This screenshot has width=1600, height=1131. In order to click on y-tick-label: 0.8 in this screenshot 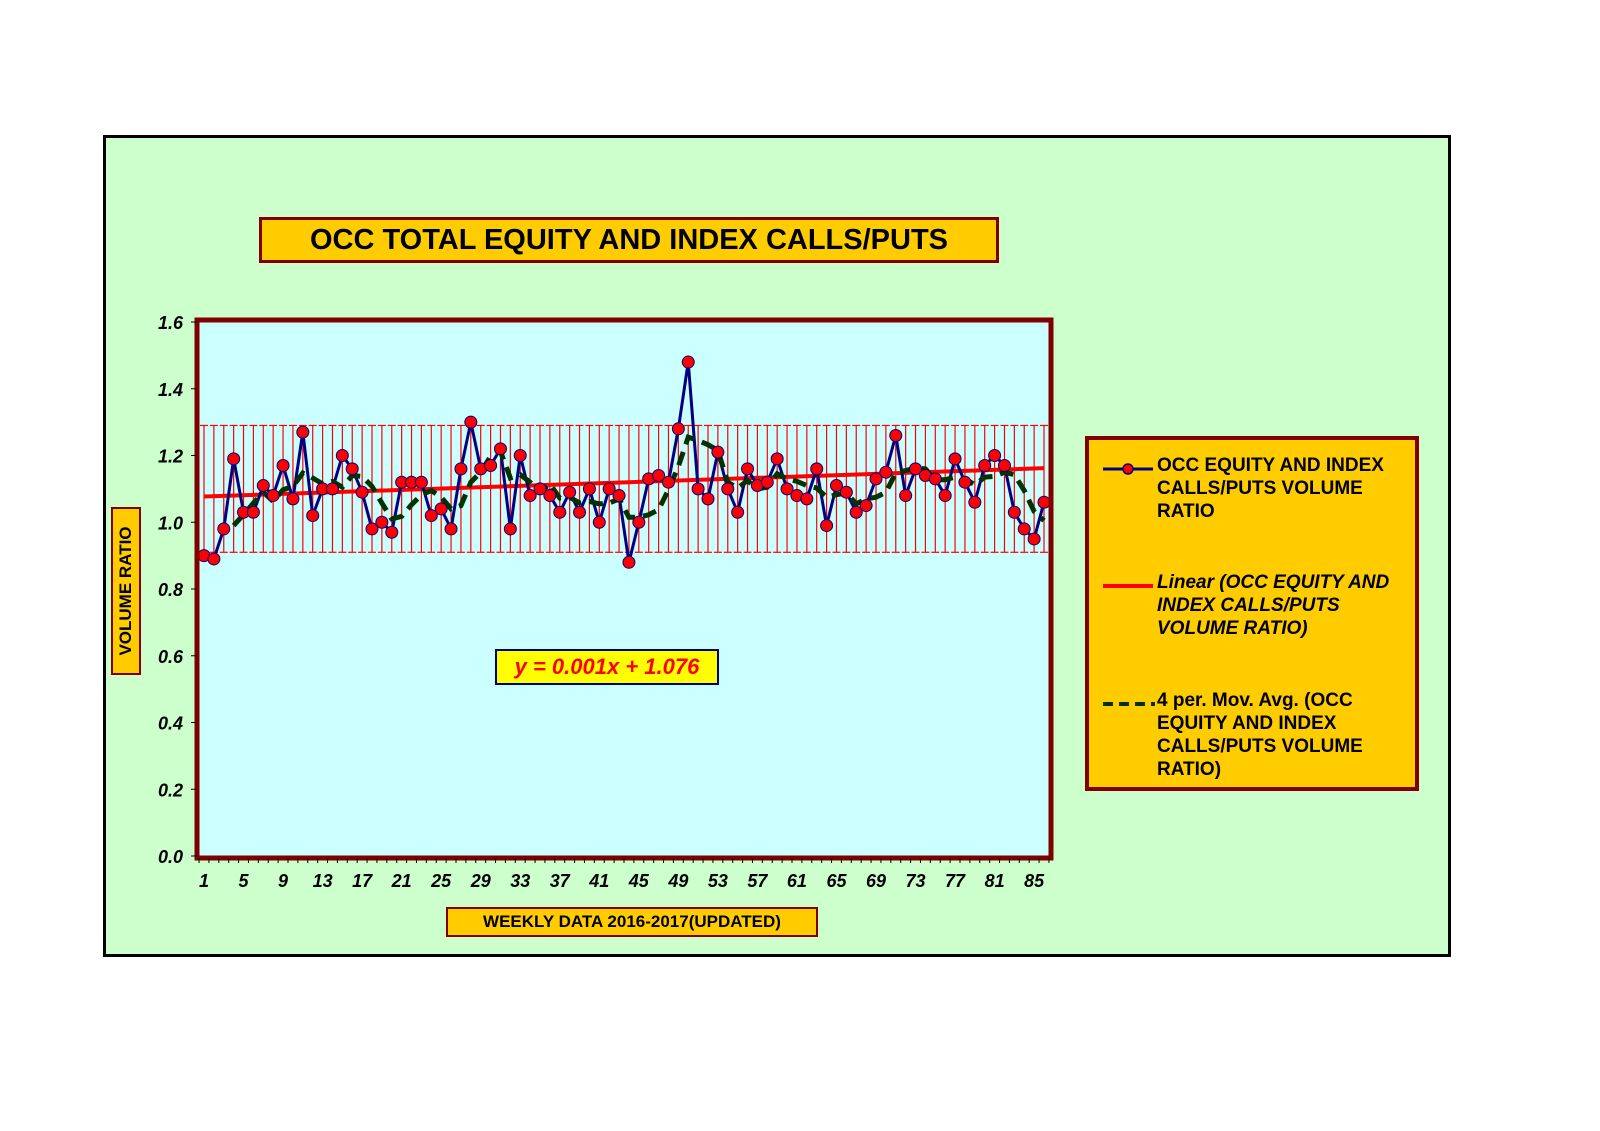, I will do `click(170, 590)`.